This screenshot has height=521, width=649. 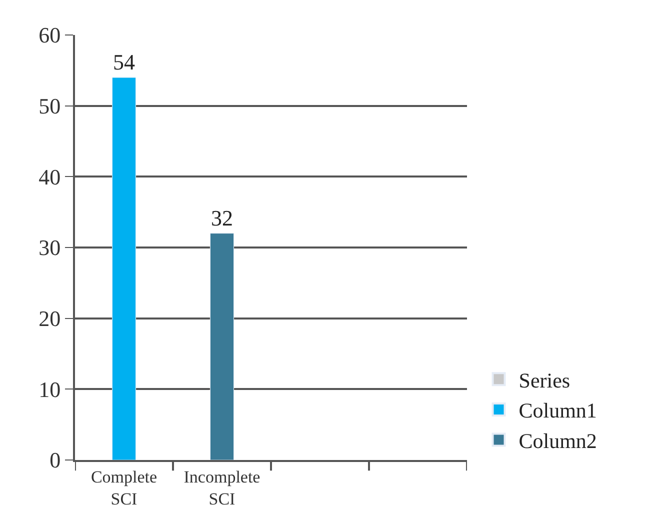 What do you see at coordinates (557, 440) in the screenshot?
I see `legend-label: Column2` at bounding box center [557, 440].